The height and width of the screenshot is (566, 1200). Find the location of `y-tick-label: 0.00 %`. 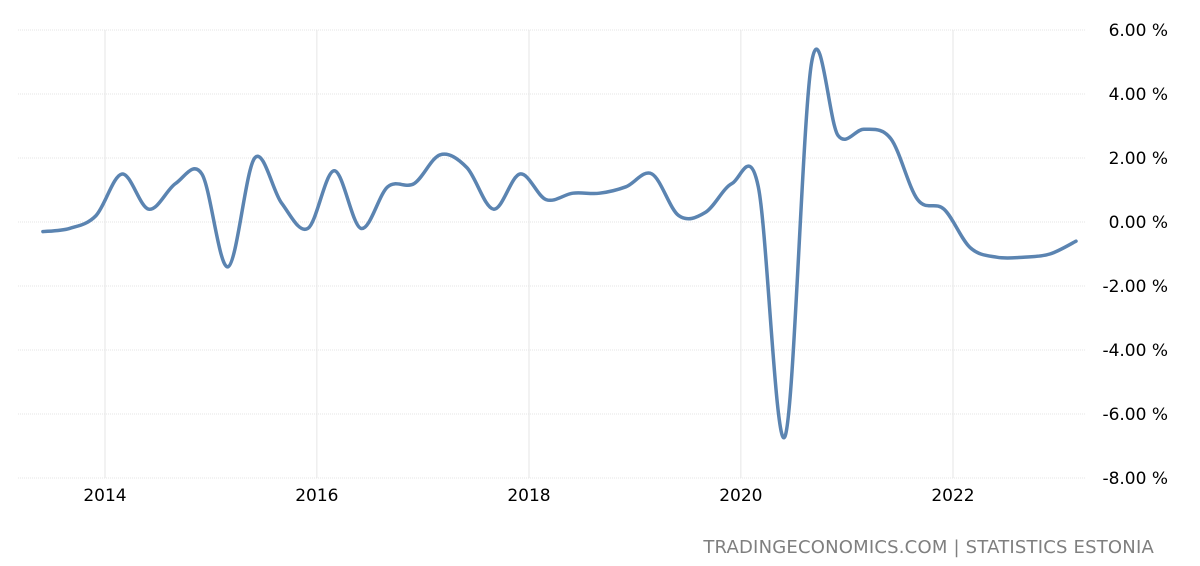

y-tick-label: 0.00 % is located at coordinates (1138, 223).